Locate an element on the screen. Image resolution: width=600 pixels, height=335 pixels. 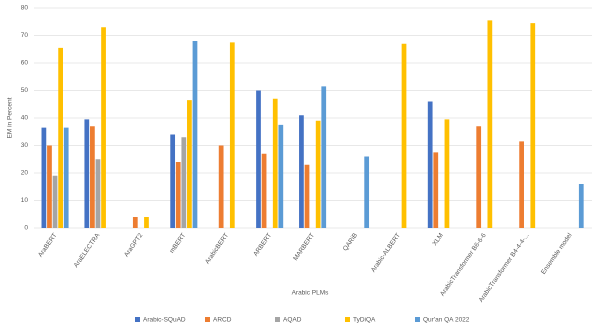
y-tick-label: 10 is located at coordinates (25, 200).